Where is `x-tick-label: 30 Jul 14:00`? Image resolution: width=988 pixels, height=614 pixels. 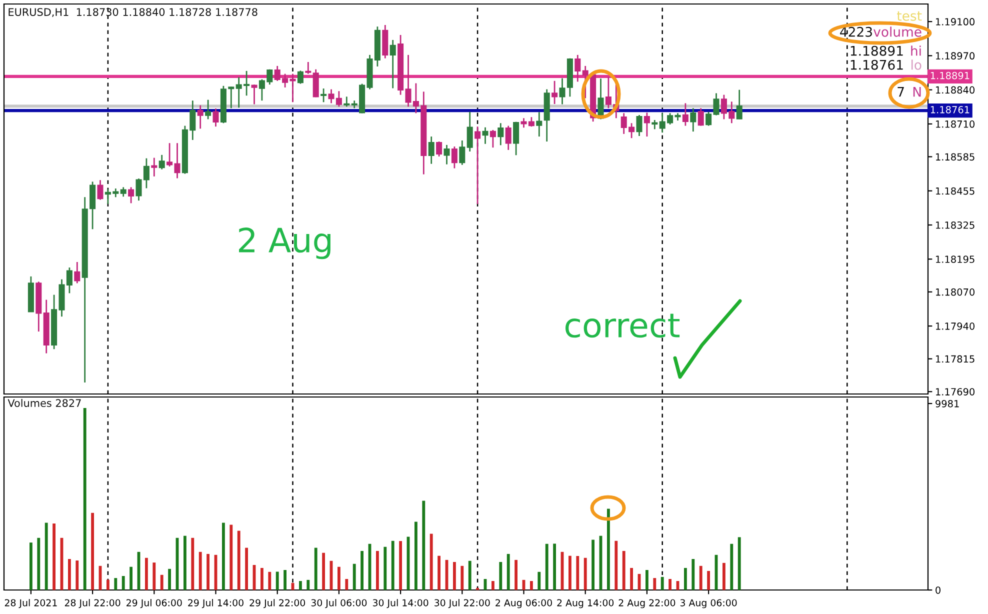 x-tick-label: 30 Jul 14:00 is located at coordinates (400, 603).